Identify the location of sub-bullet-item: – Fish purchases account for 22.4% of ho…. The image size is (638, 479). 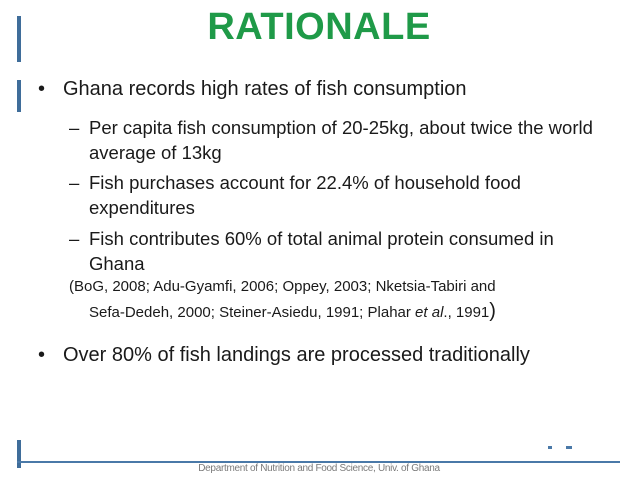
(339, 195).